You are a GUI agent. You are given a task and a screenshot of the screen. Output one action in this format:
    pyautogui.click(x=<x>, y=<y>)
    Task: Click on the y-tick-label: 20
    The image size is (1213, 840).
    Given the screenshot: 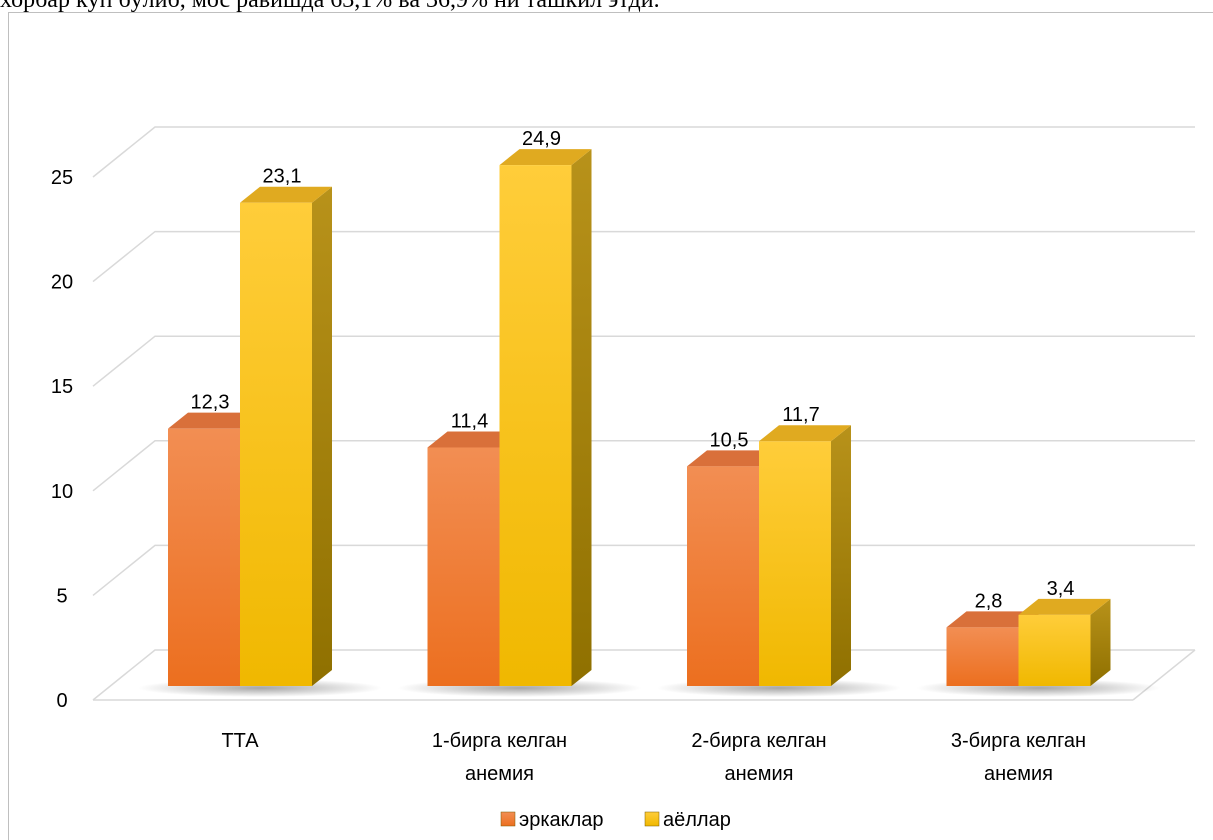 What is the action you would take?
    pyautogui.click(x=62, y=283)
    